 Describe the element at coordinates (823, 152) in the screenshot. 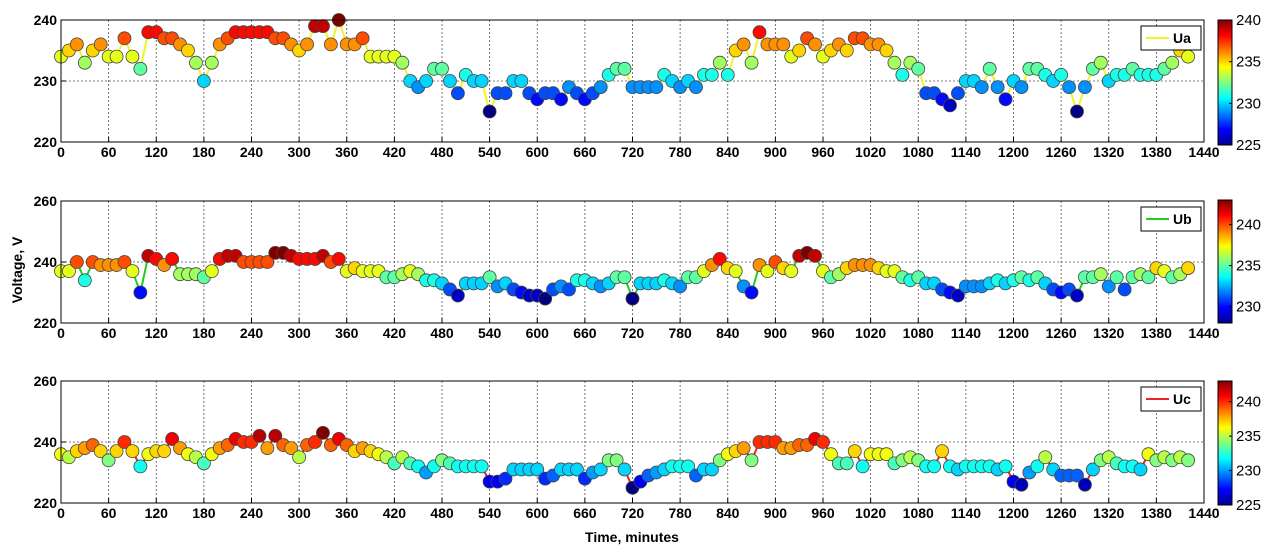

I see `x-tick-label: 960` at that location.